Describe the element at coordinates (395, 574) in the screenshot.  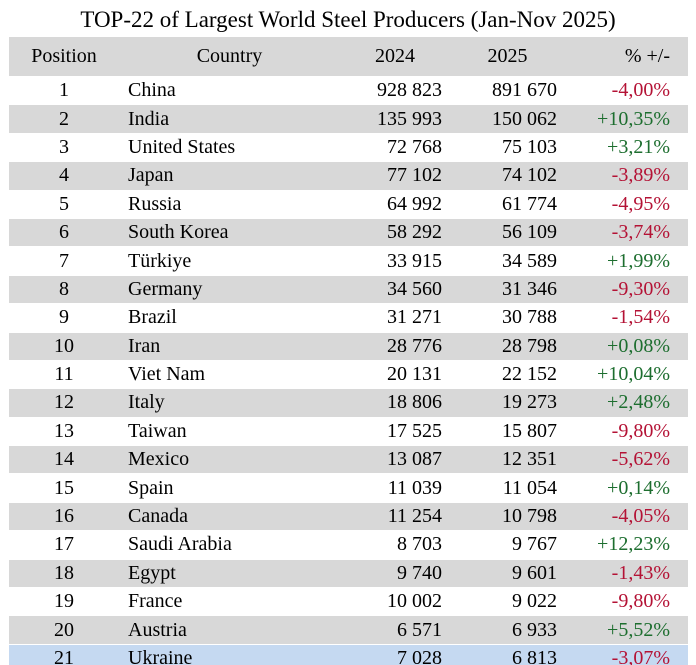
I see `cell-2024: 9 740` at that location.